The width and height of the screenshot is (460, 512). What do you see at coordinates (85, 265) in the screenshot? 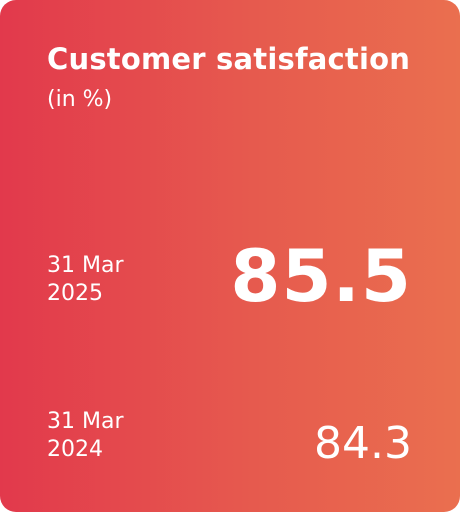
I see `current-date-day-month: 31 Mar` at bounding box center [85, 265].